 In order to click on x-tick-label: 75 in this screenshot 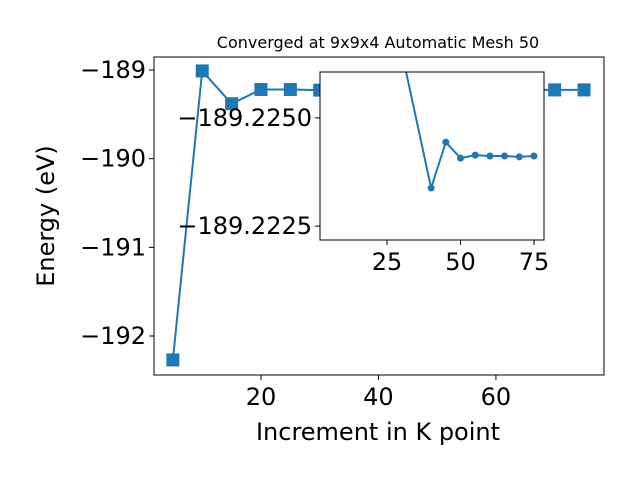, I will do `click(534, 262)`.